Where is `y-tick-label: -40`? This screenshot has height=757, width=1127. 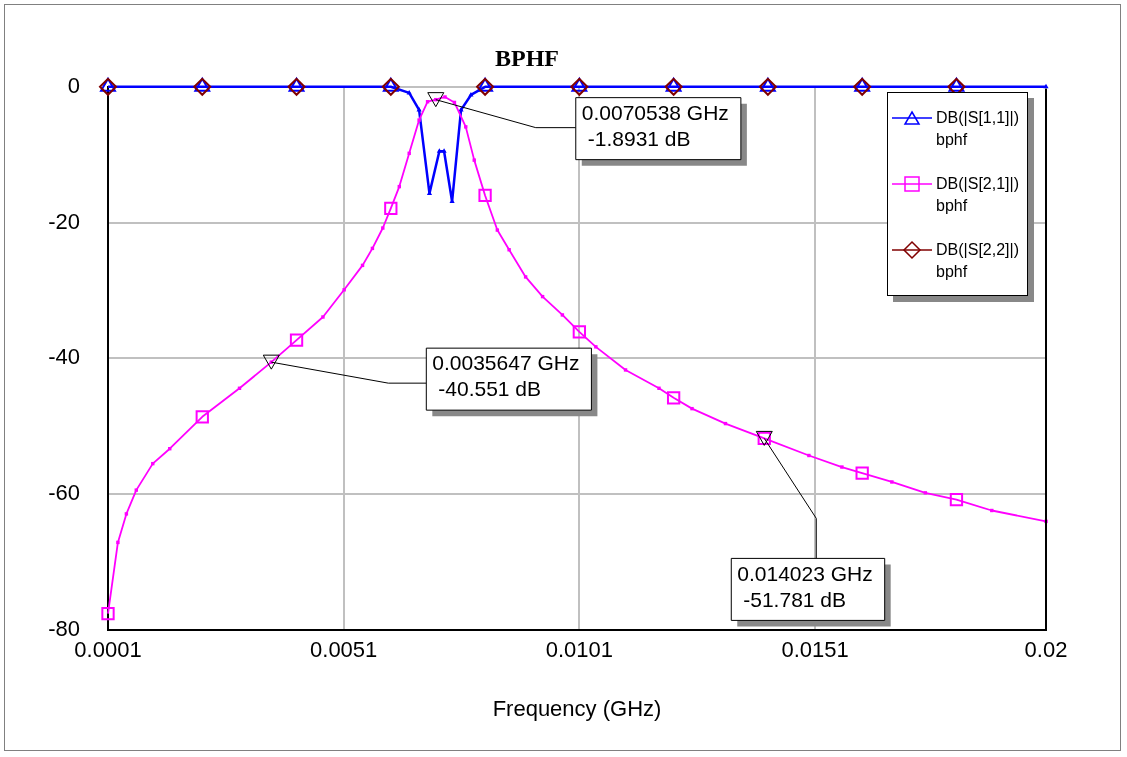 y-tick-label: -40 is located at coordinates (64, 357).